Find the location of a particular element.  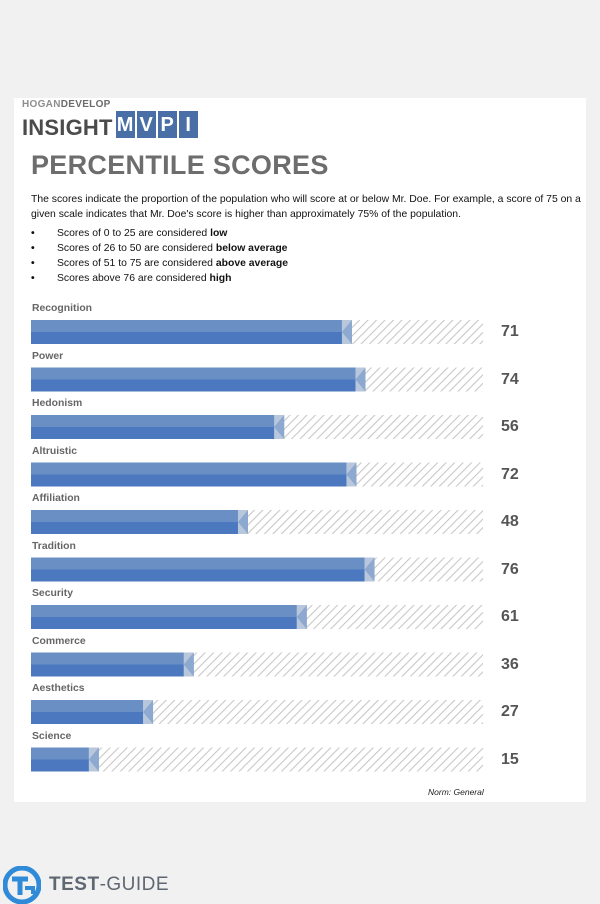

category-label: Aesthetics is located at coordinates (58, 688).